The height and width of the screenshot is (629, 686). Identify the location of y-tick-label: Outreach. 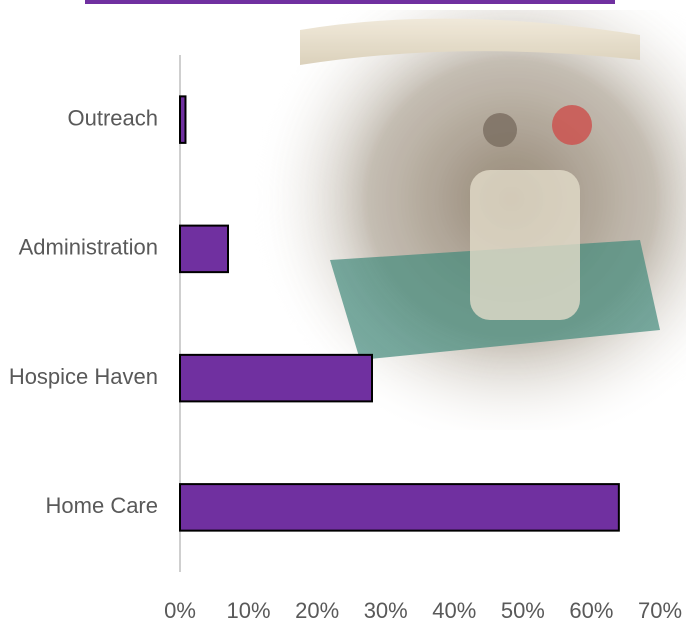
(113, 117).